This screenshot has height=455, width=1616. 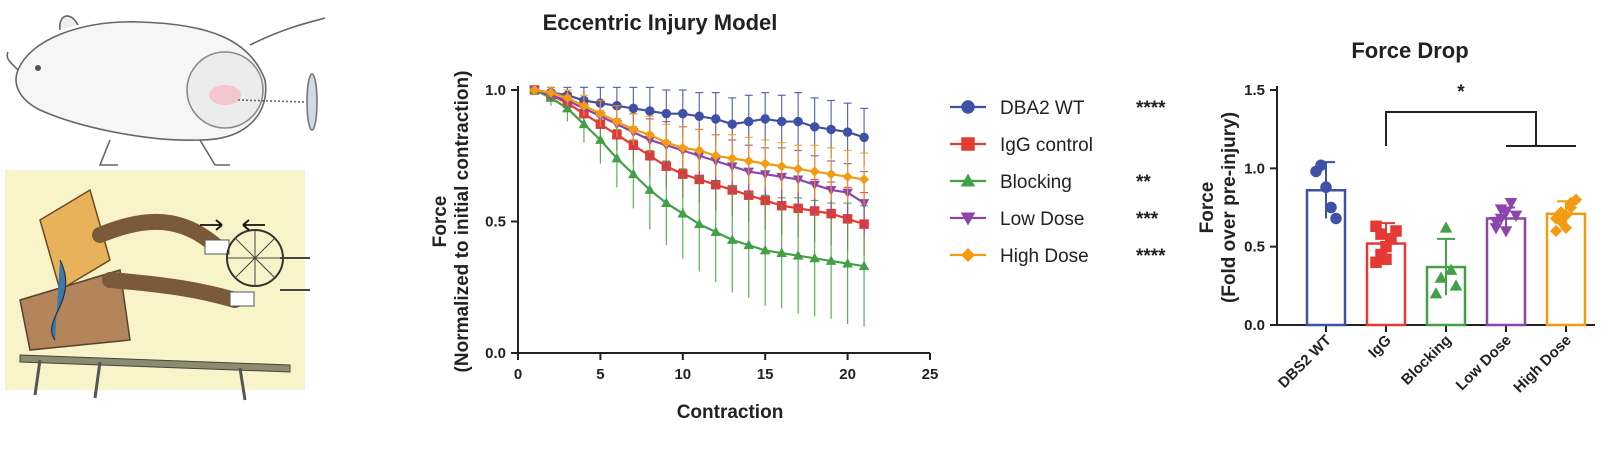 I want to click on bar-chart-category-label: DBS2 WT, so click(x=1305, y=362).